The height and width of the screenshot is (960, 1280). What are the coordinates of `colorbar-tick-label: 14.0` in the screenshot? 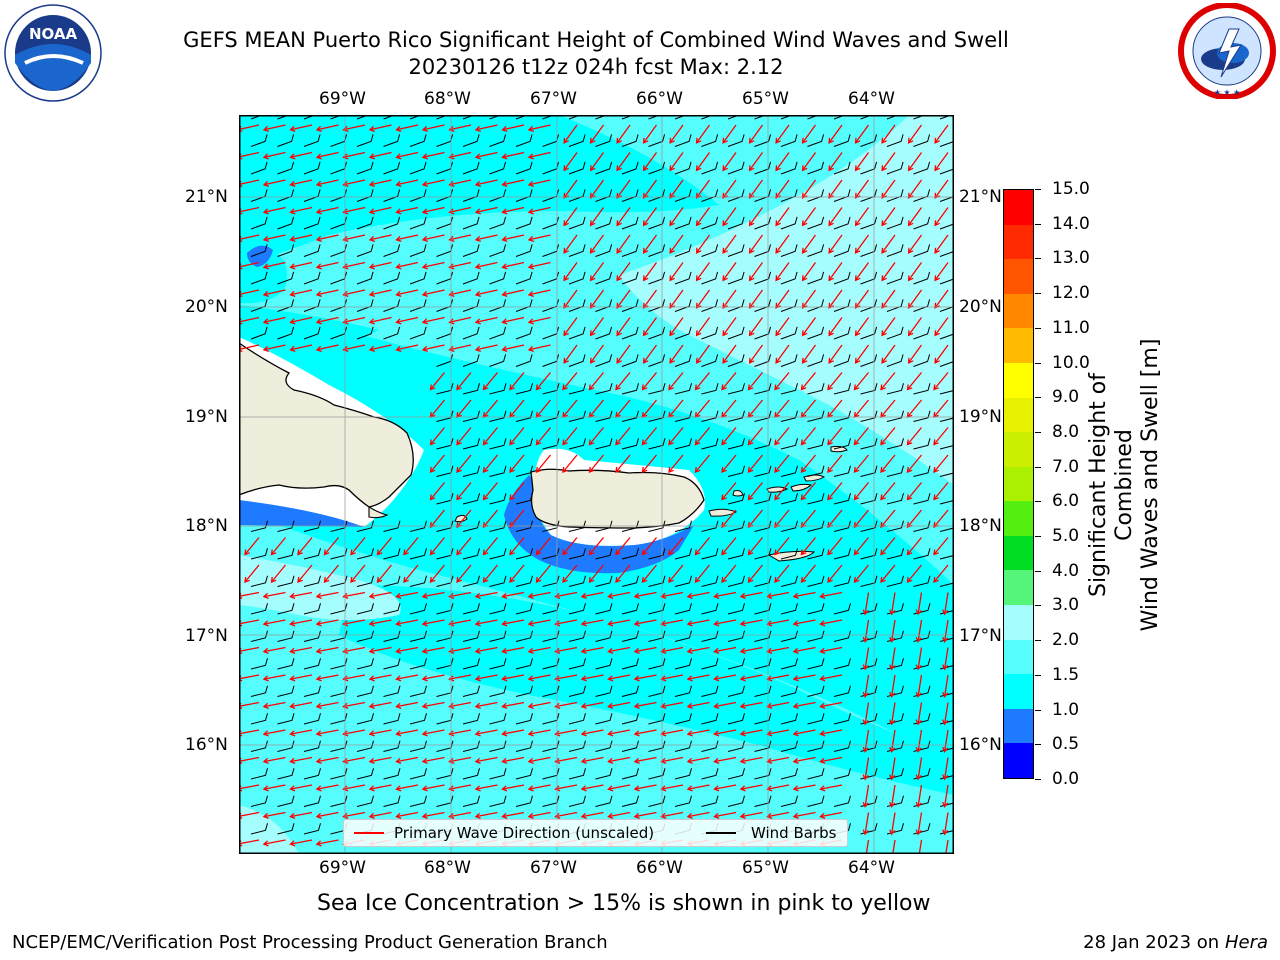 It's located at (1071, 223).